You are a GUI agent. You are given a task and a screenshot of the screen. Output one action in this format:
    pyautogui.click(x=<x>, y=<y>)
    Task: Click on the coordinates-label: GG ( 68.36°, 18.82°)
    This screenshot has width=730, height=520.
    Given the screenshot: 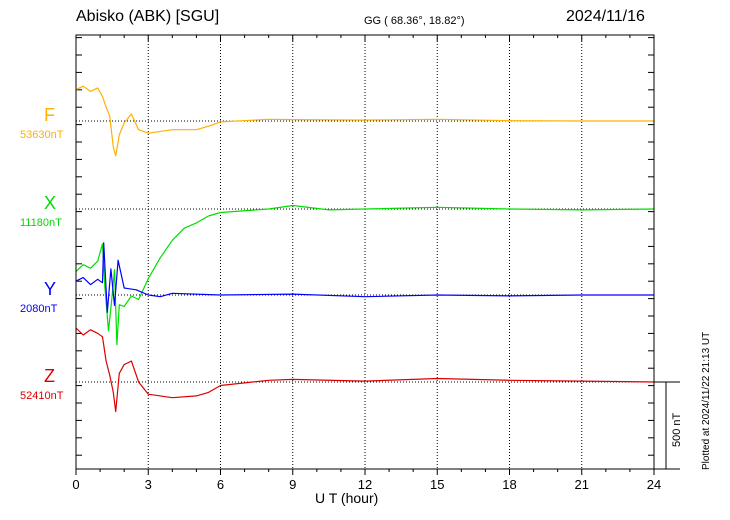 What is the action you would take?
    pyautogui.click(x=414, y=21)
    